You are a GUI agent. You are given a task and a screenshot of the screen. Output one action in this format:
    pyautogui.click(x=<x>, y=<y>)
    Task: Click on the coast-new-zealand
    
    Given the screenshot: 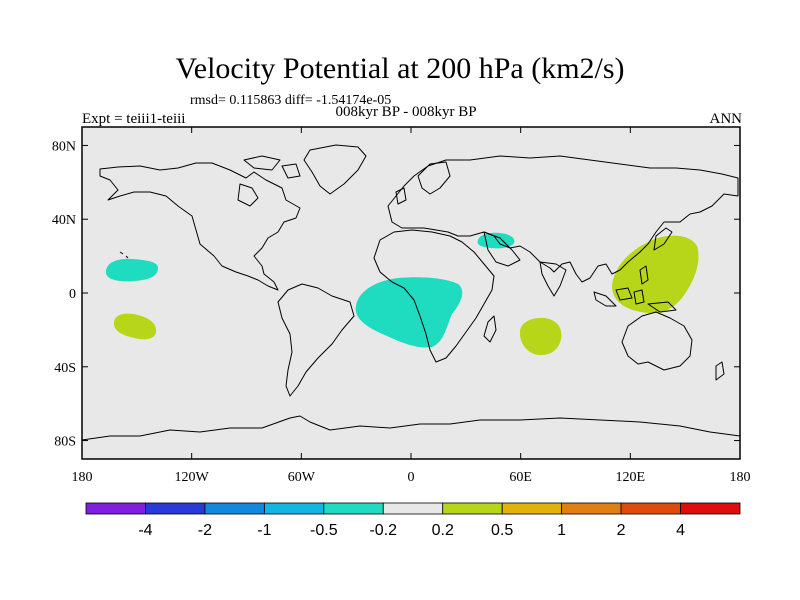 What is the action you would take?
    pyautogui.click(x=720, y=371)
    